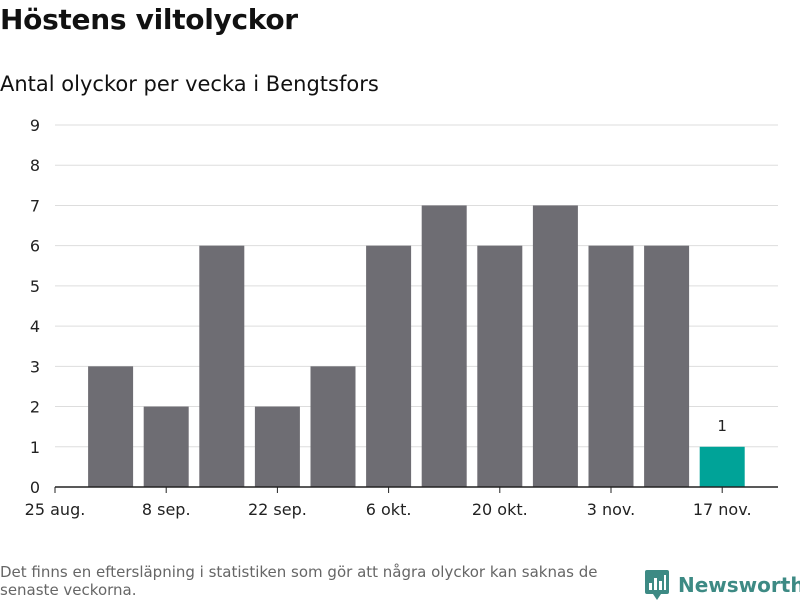 This screenshot has height=602, width=800. I want to click on bar-v38, so click(222, 366).